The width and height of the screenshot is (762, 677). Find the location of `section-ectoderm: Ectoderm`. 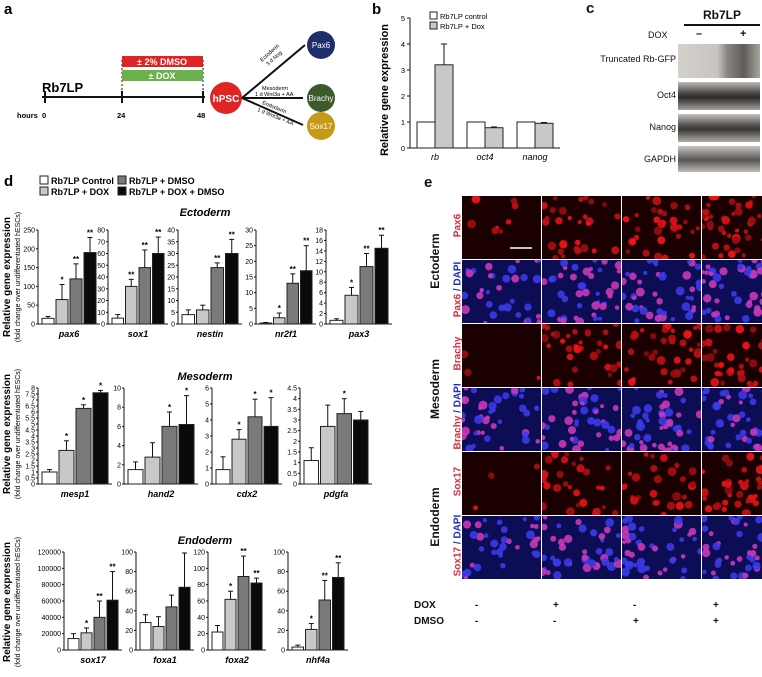

section-ectoderm: Ectoderm is located at coordinates (205, 213).